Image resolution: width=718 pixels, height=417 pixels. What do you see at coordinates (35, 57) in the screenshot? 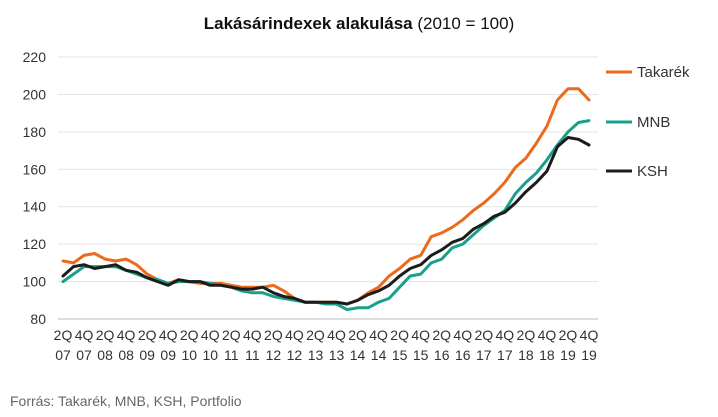
I see `y-tick-label: 220` at bounding box center [35, 57].